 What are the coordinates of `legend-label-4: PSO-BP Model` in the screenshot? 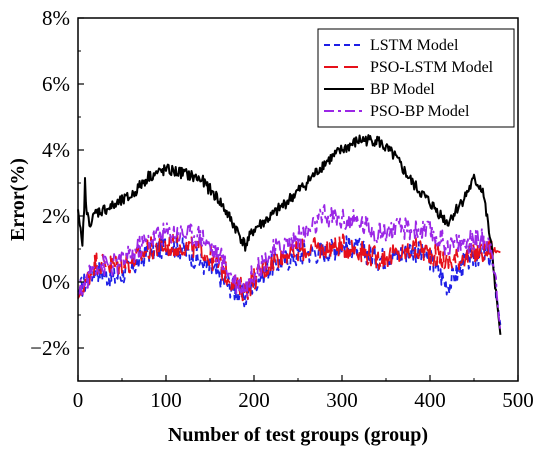 It's located at (420, 111).